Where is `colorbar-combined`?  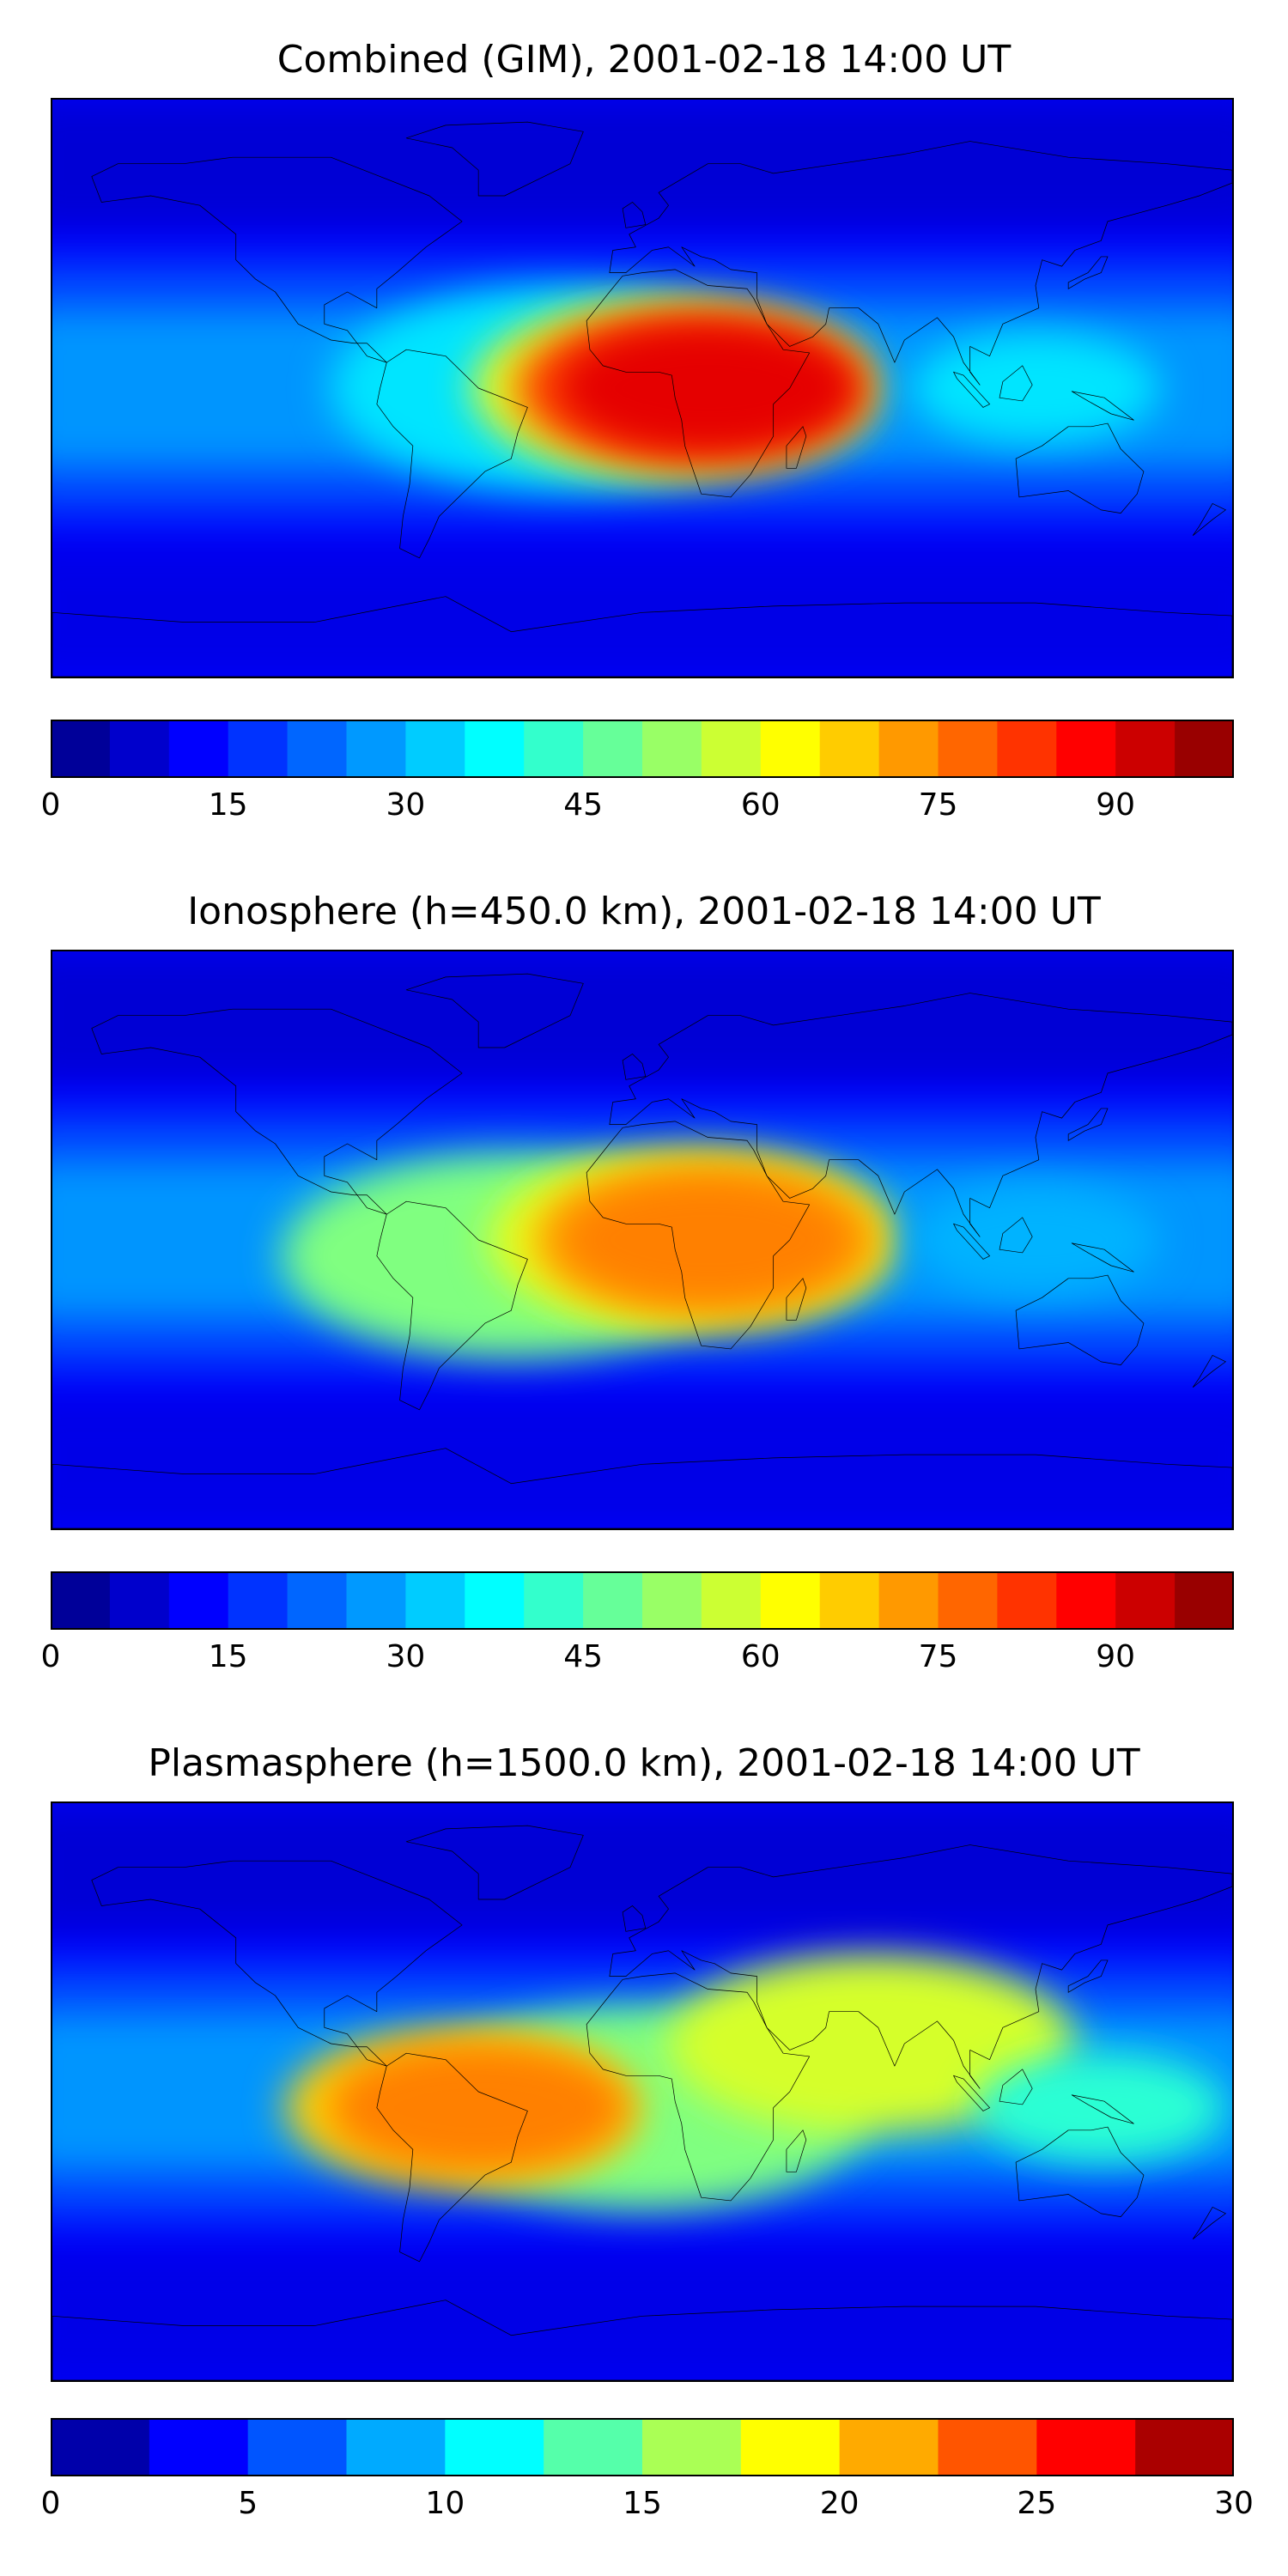
colorbar-combined is located at coordinates (642, 749).